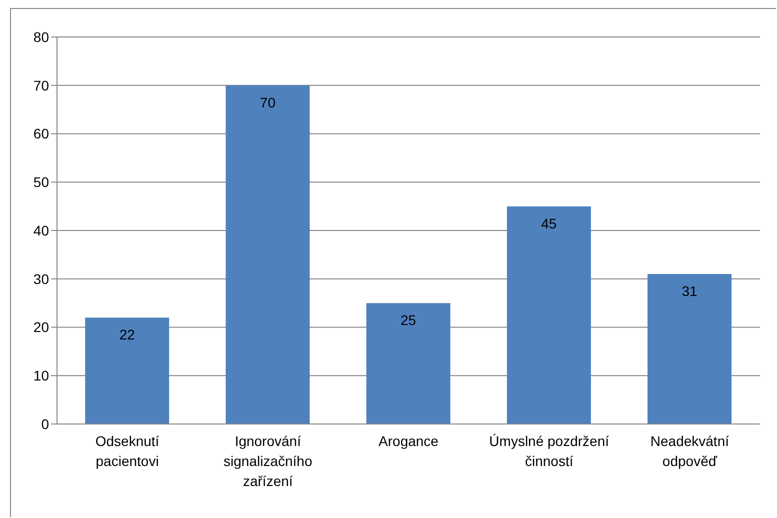 Image resolution: width=777 pixels, height=518 pixels. I want to click on x-tick-label: Odseknutí pacientovi, so click(127, 451).